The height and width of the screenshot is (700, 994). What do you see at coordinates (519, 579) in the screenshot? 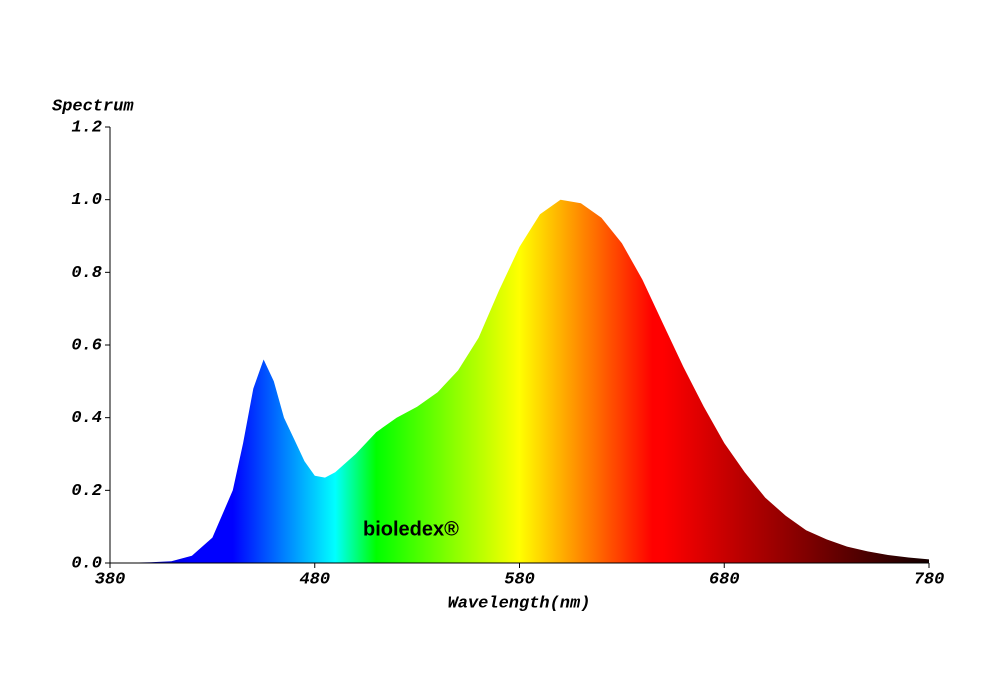
I see `x-tick-label: 580` at bounding box center [519, 579].